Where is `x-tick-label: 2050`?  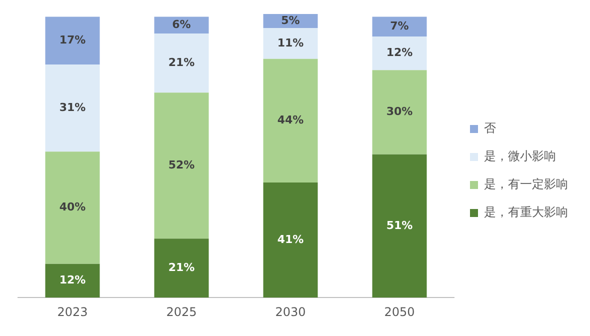 x-tick-label: 2050 is located at coordinates (399, 311).